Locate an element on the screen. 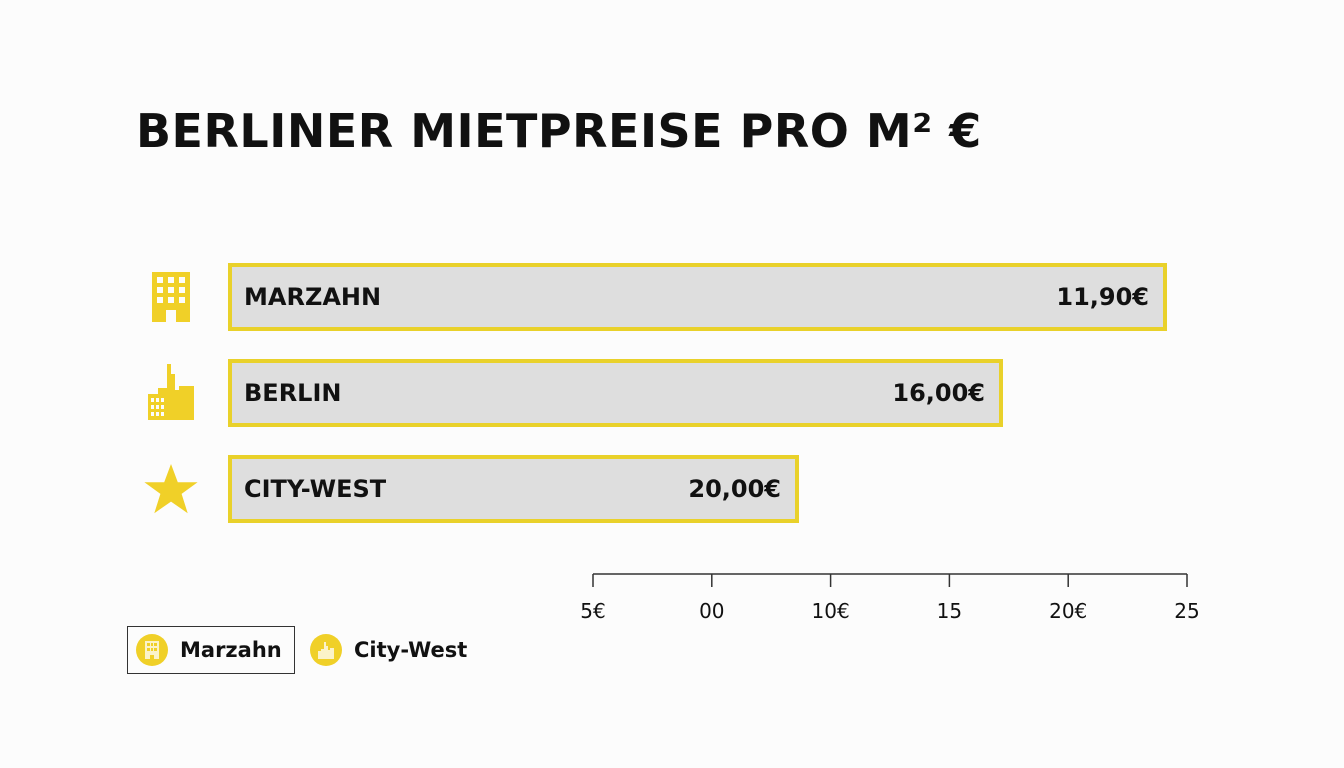 The height and width of the screenshot is (768, 1344). star-icon is located at coordinates (171, 489).